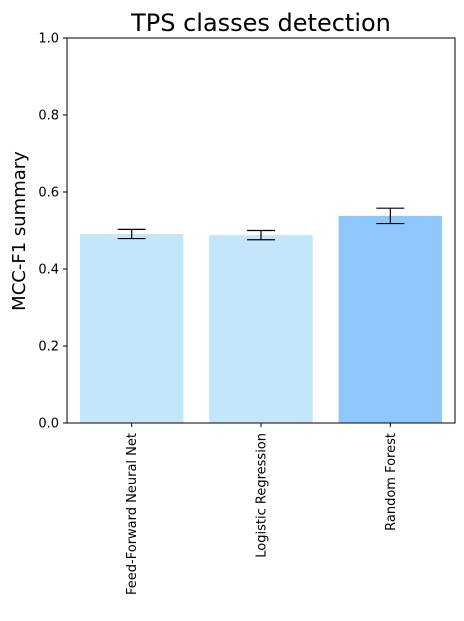 This screenshot has height=621, width=464. What do you see at coordinates (261, 224) in the screenshot?
I see `error-bars-layer` at bounding box center [261, 224].